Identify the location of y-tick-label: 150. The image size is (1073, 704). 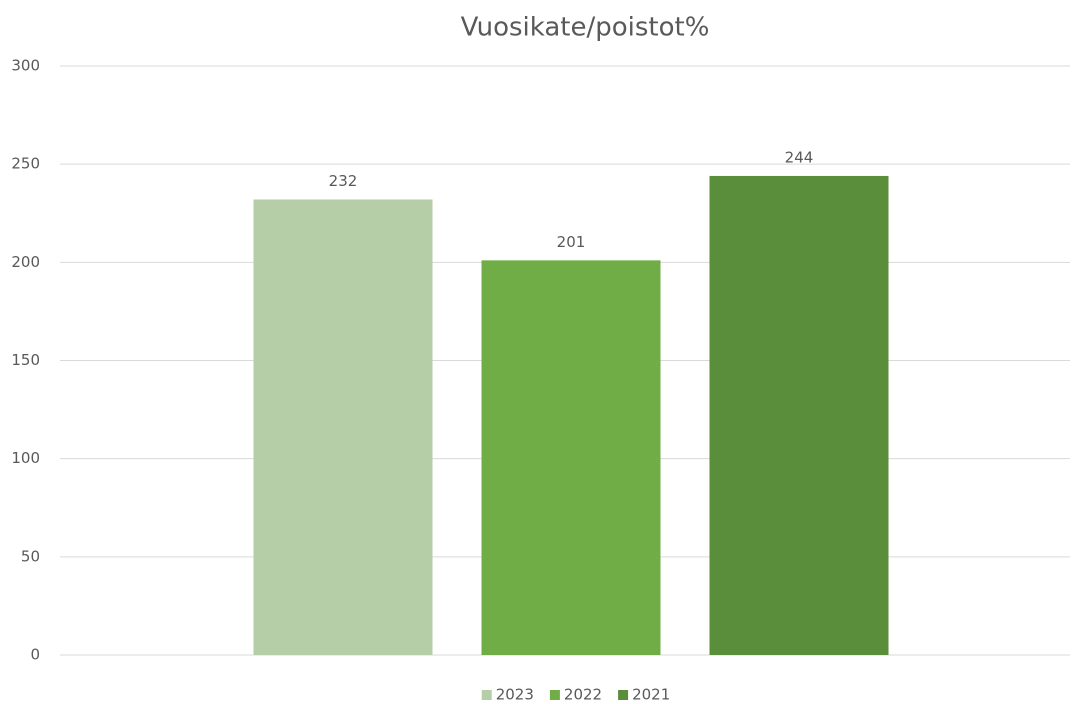
(25, 360).